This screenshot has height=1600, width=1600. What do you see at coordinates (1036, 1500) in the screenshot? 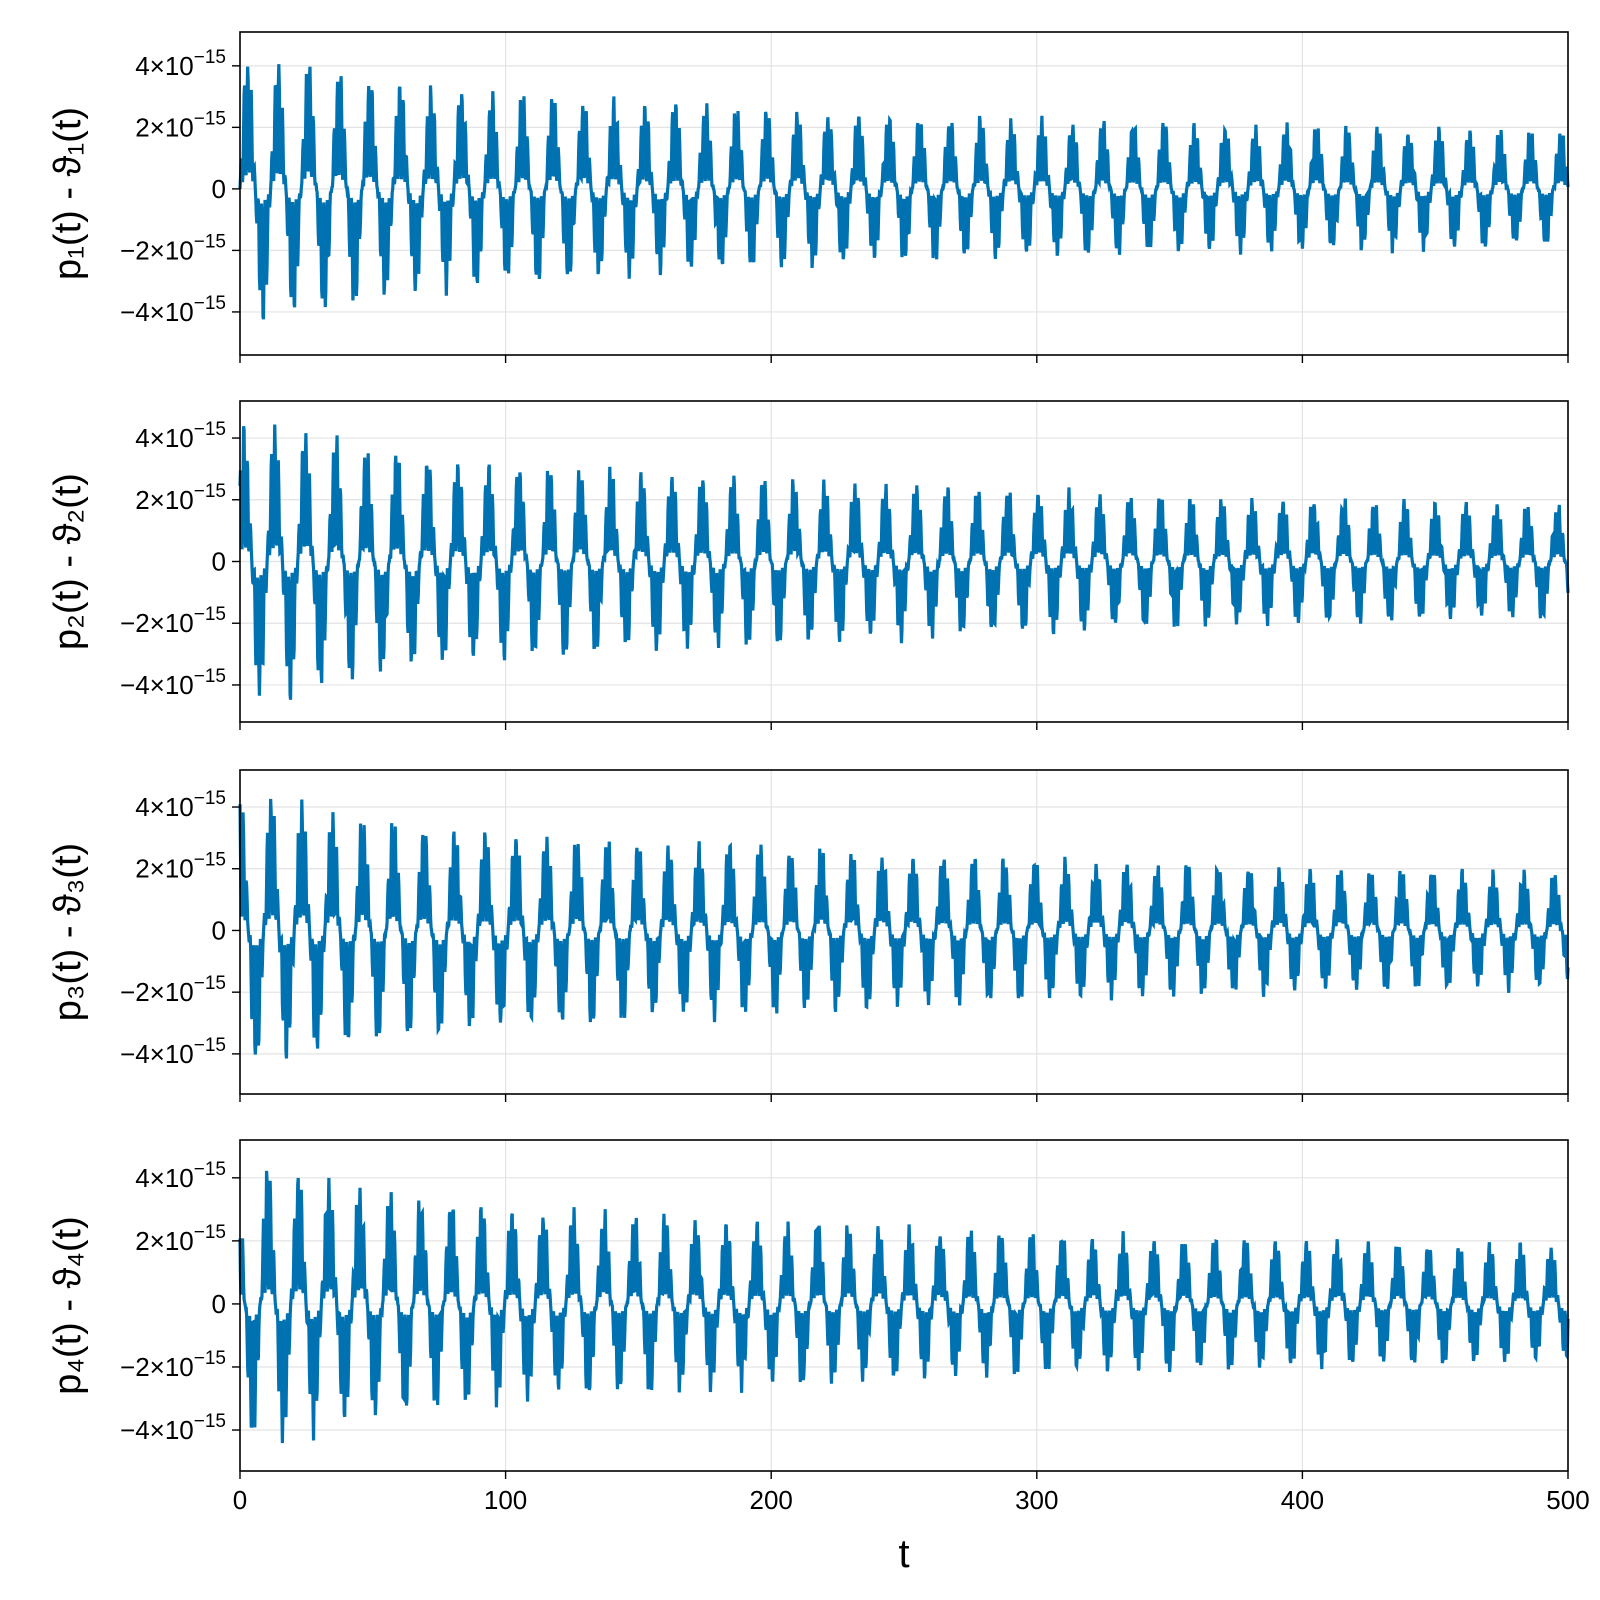
I see `x-tick-label: 300` at bounding box center [1036, 1500].